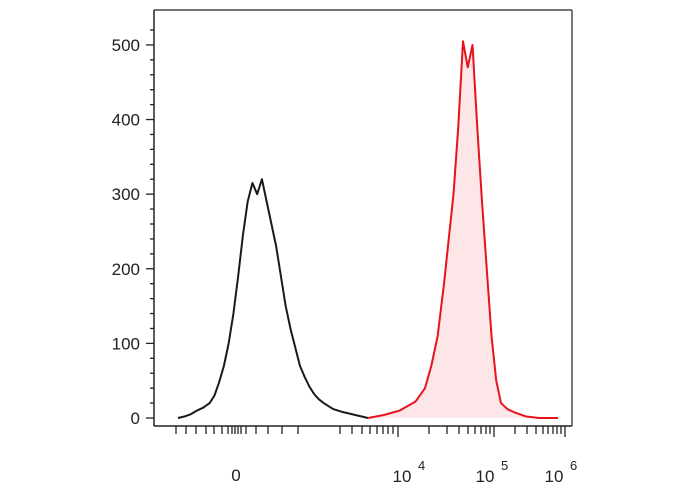 The height and width of the screenshot is (490, 688). I want to click on series-0-line, so click(273, 298).